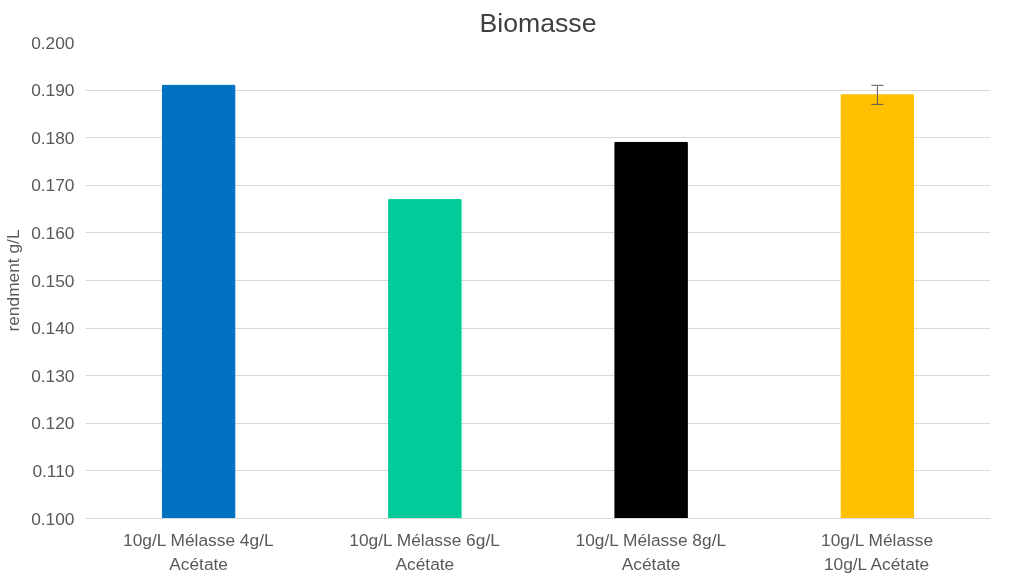 This screenshot has width=1035, height=581. I want to click on y-tick-label: 0.150, so click(53, 280).